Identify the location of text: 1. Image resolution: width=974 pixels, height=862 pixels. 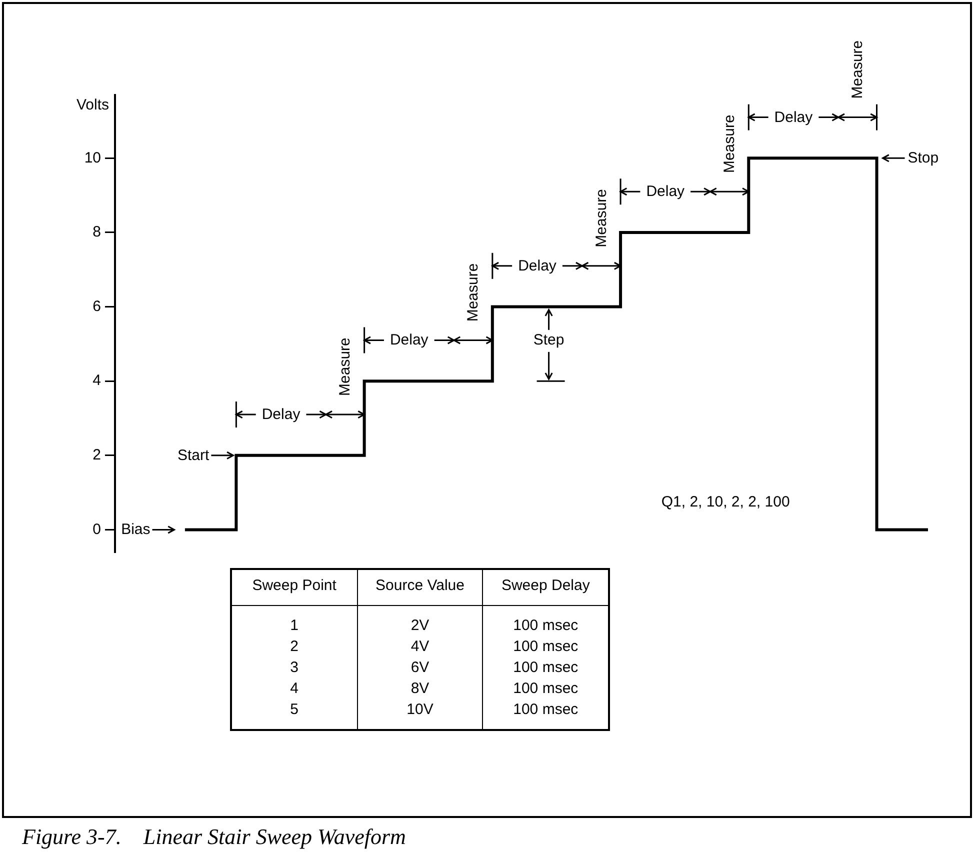
(294, 621).